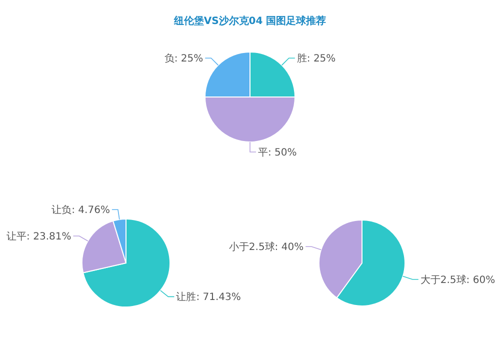 Image resolution: width=500 pixels, height=362 pixels. What do you see at coordinates (249, 21) in the screenshot?
I see `chart-title: 纽伦堡VS沙尔克04 国图足球推荐` at bounding box center [249, 21].